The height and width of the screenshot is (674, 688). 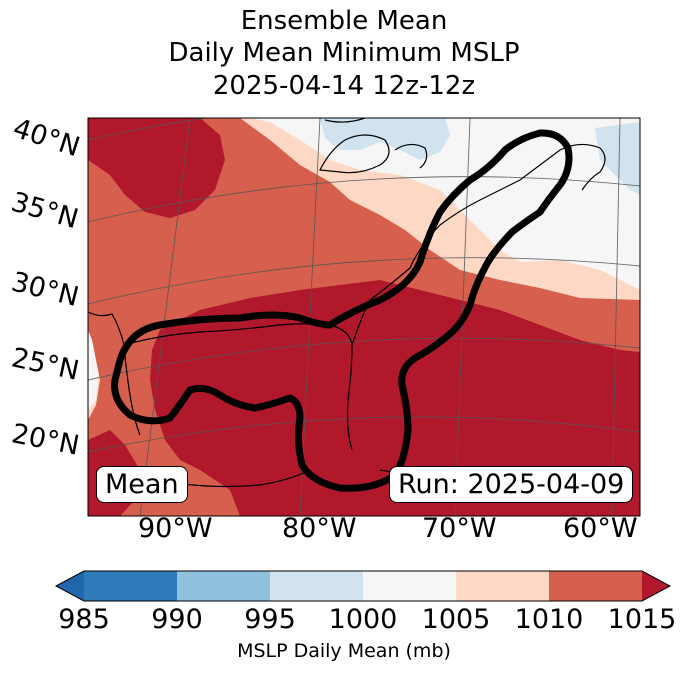 I want to click on lon-label-80w: 80°W, so click(x=319, y=528).